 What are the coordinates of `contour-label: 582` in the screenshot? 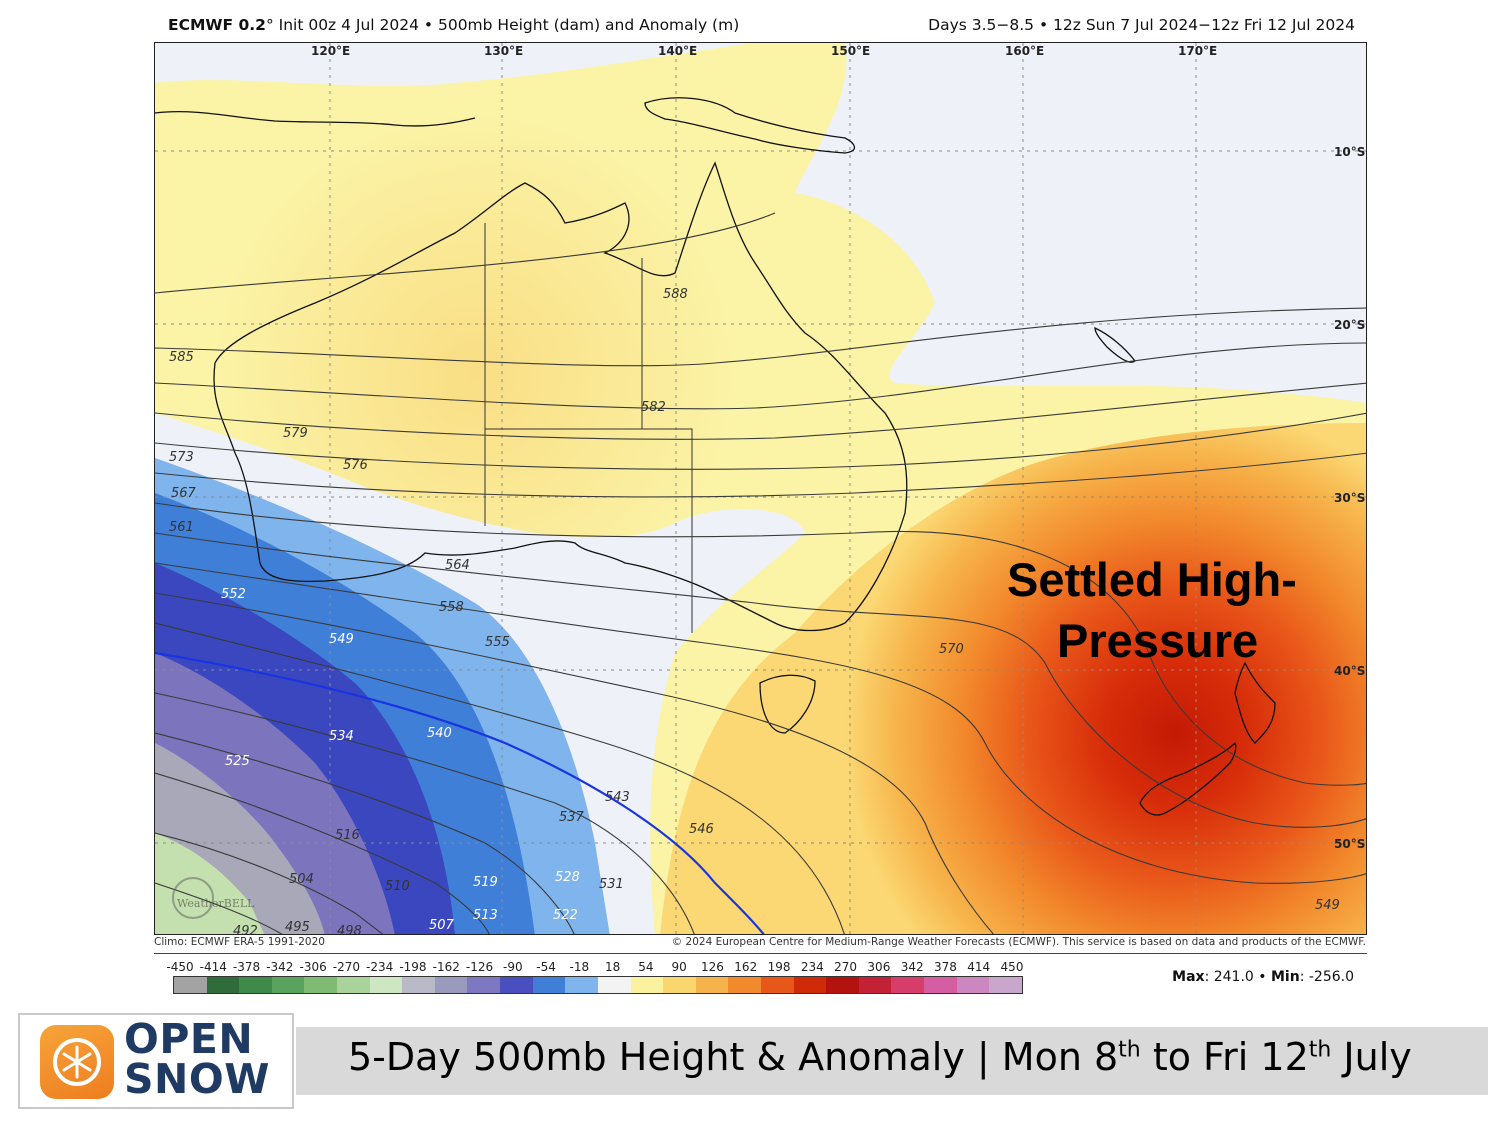 It's located at (653, 407).